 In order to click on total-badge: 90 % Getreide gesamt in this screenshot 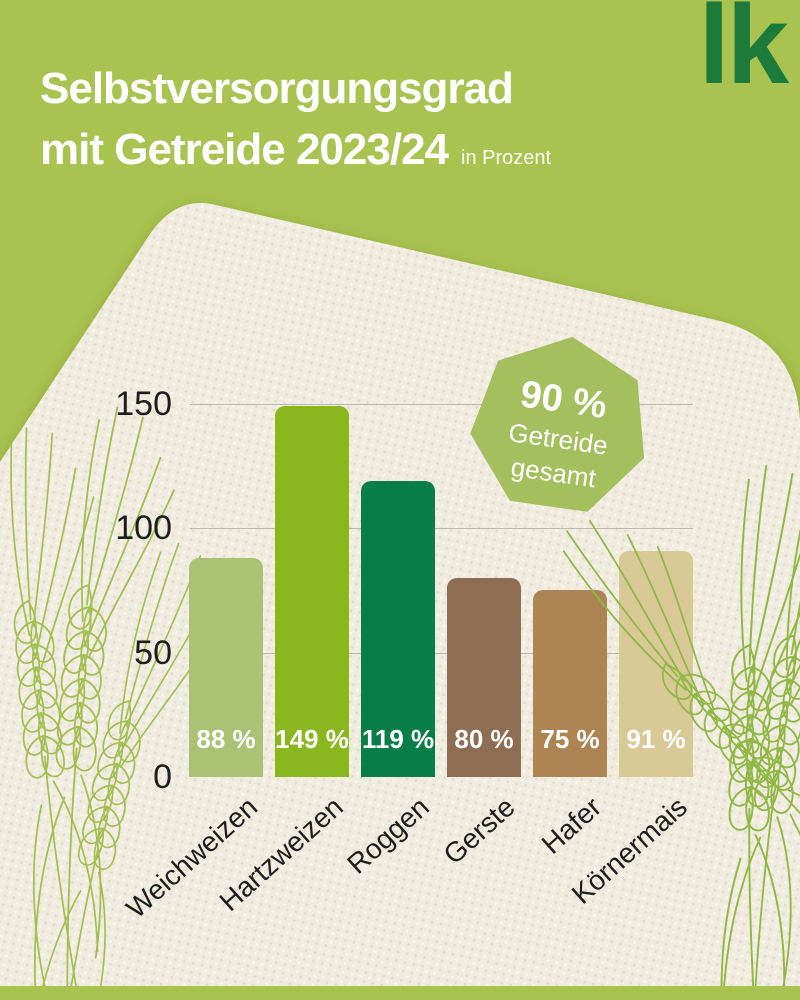, I will do `click(557, 424)`.